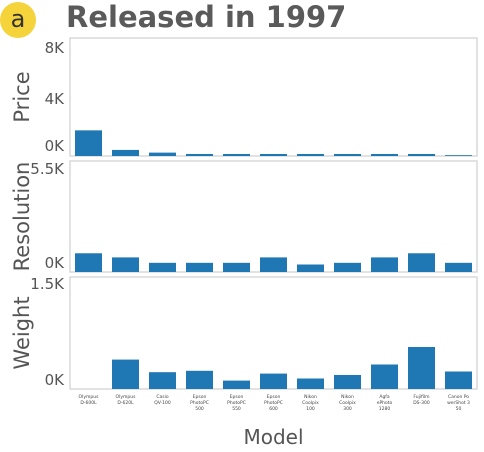 Image resolution: width=484 pixels, height=452 pixels. I want to click on x-tick-label-line: QV-100, so click(162, 403).